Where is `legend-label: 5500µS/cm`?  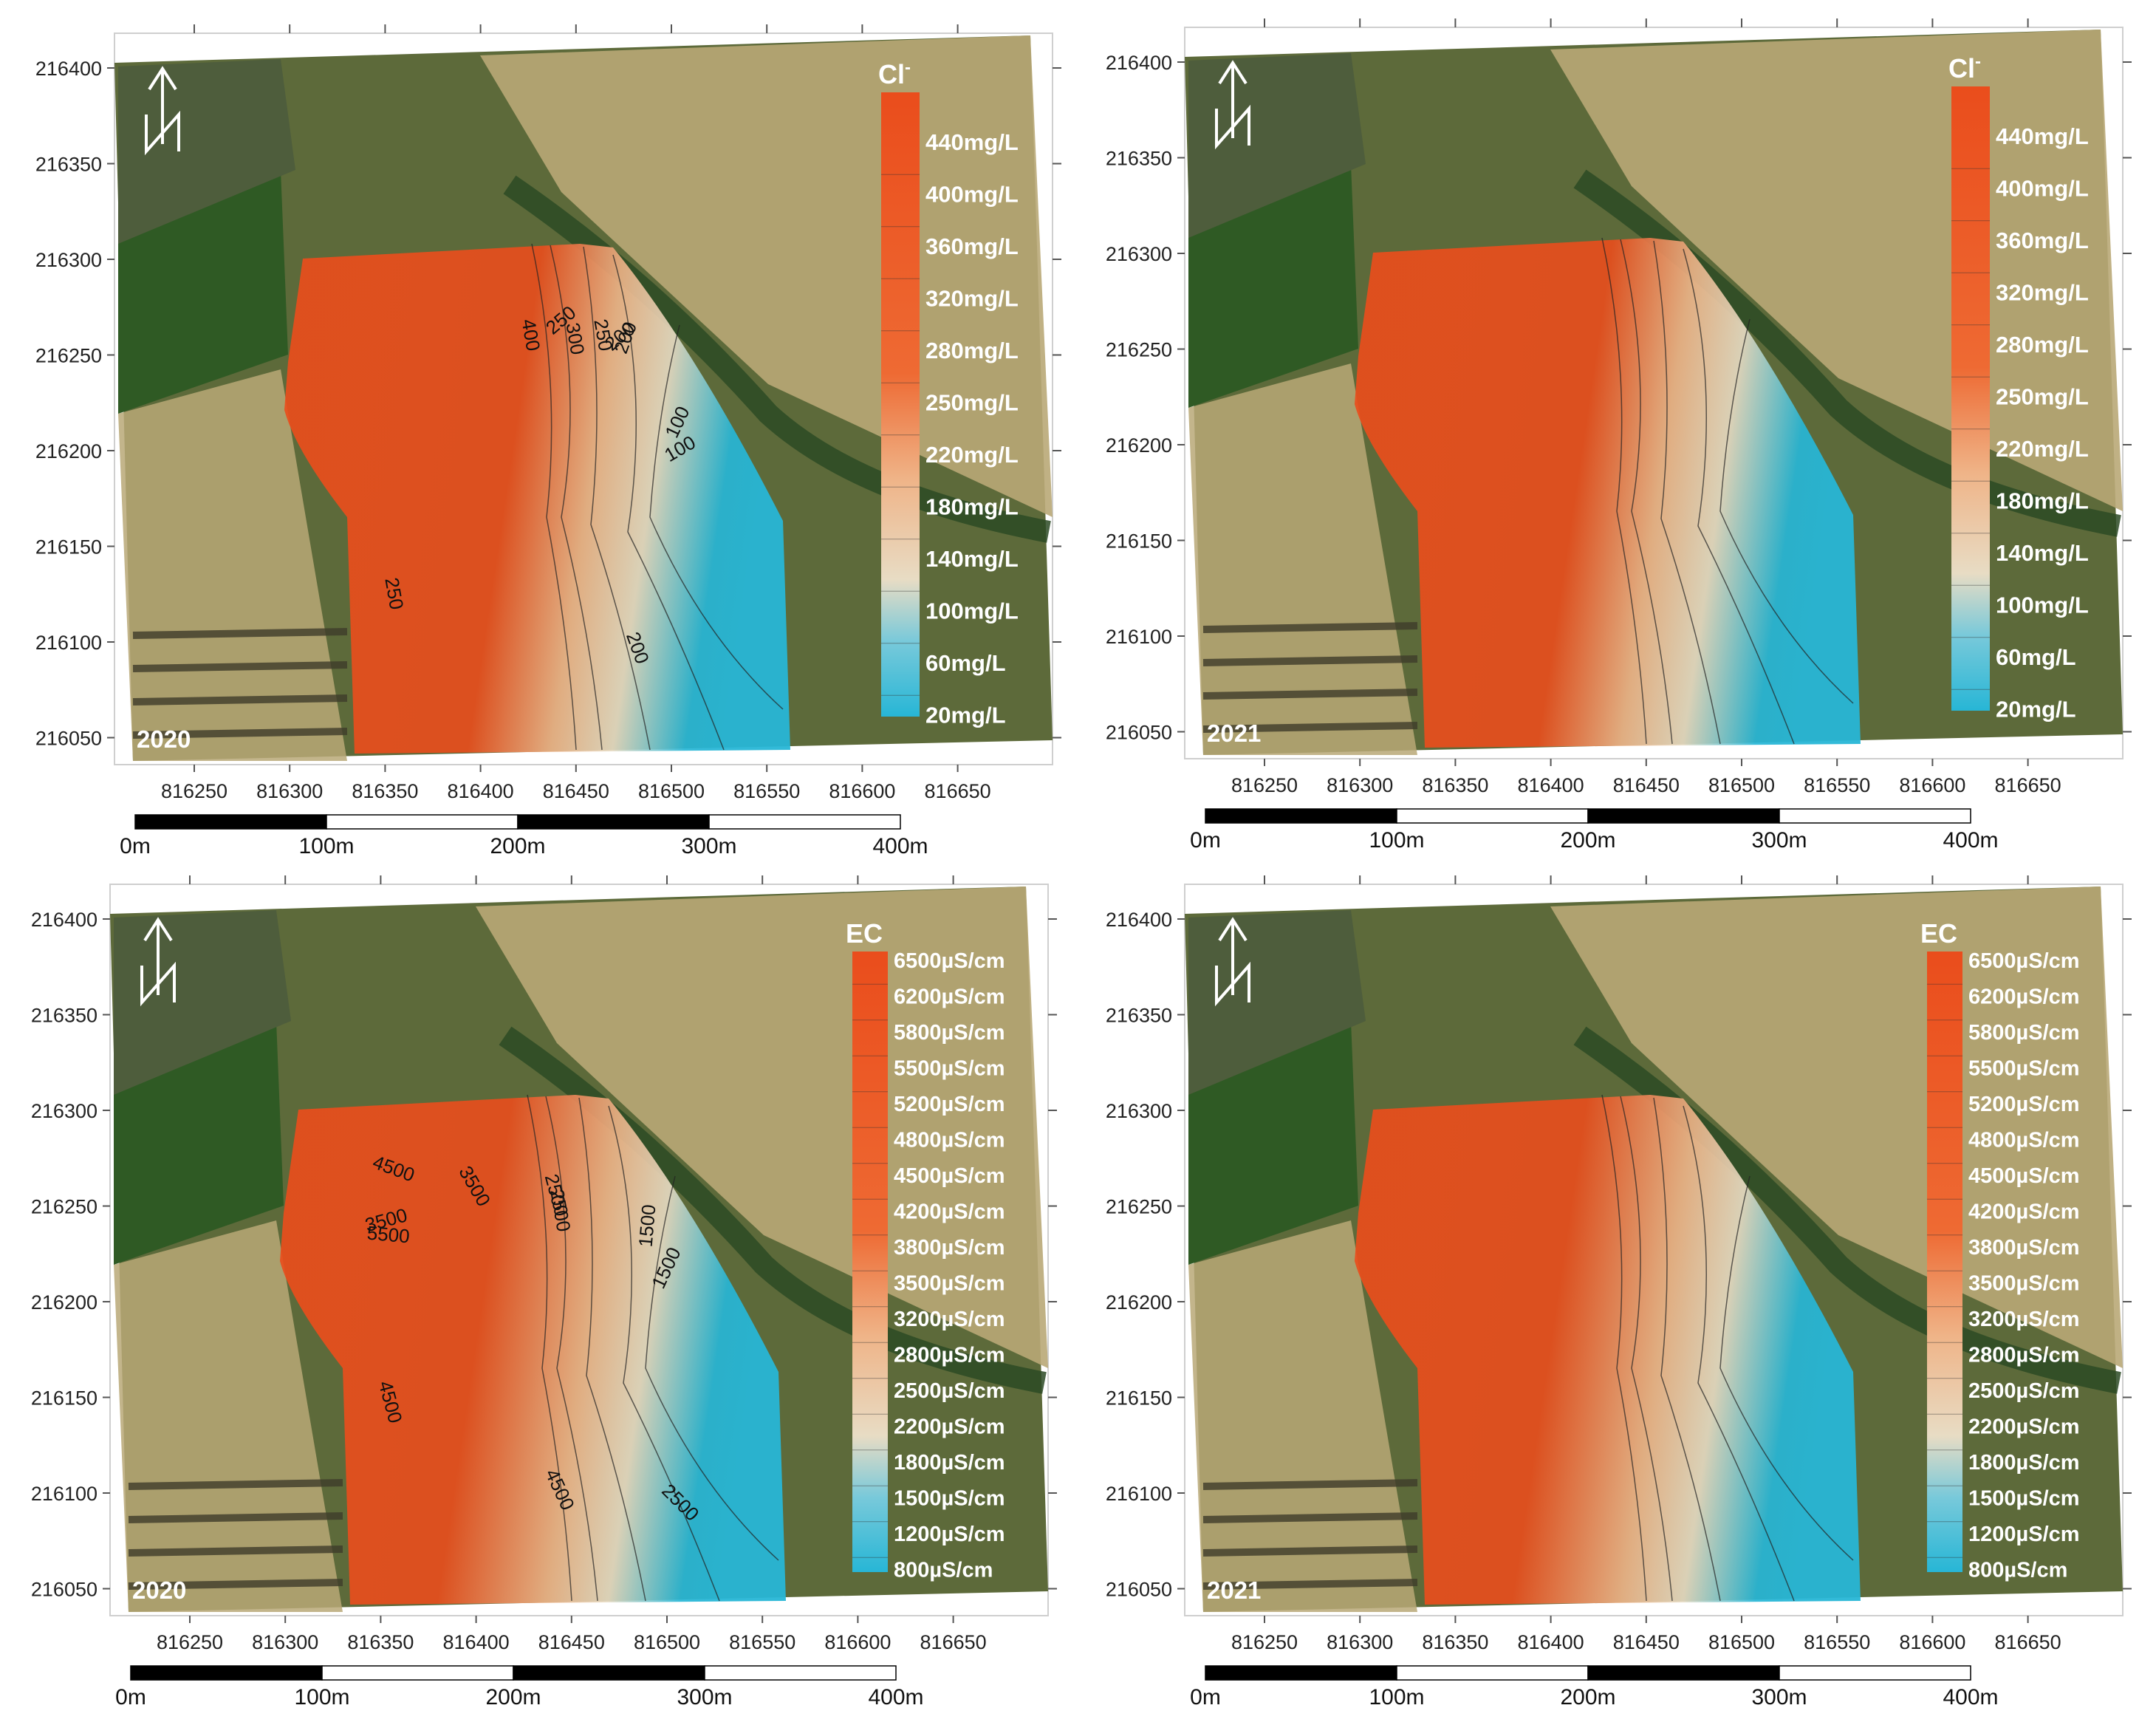
legend-label: 5500µS/cm is located at coordinates (2024, 1069).